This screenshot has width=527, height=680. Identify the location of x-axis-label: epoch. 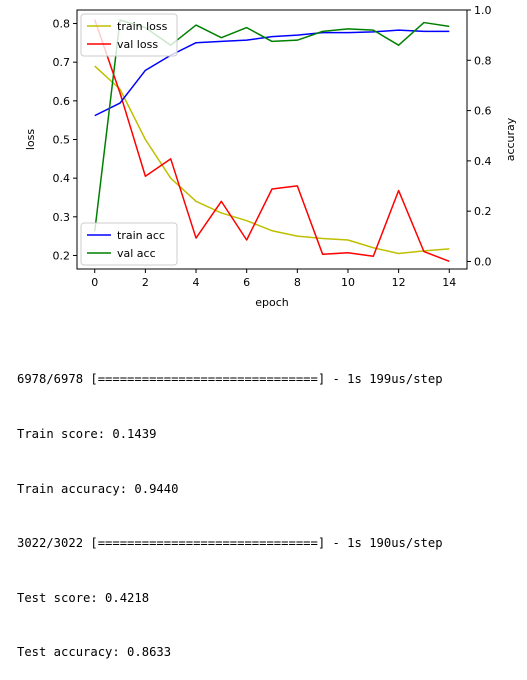
(272, 302).